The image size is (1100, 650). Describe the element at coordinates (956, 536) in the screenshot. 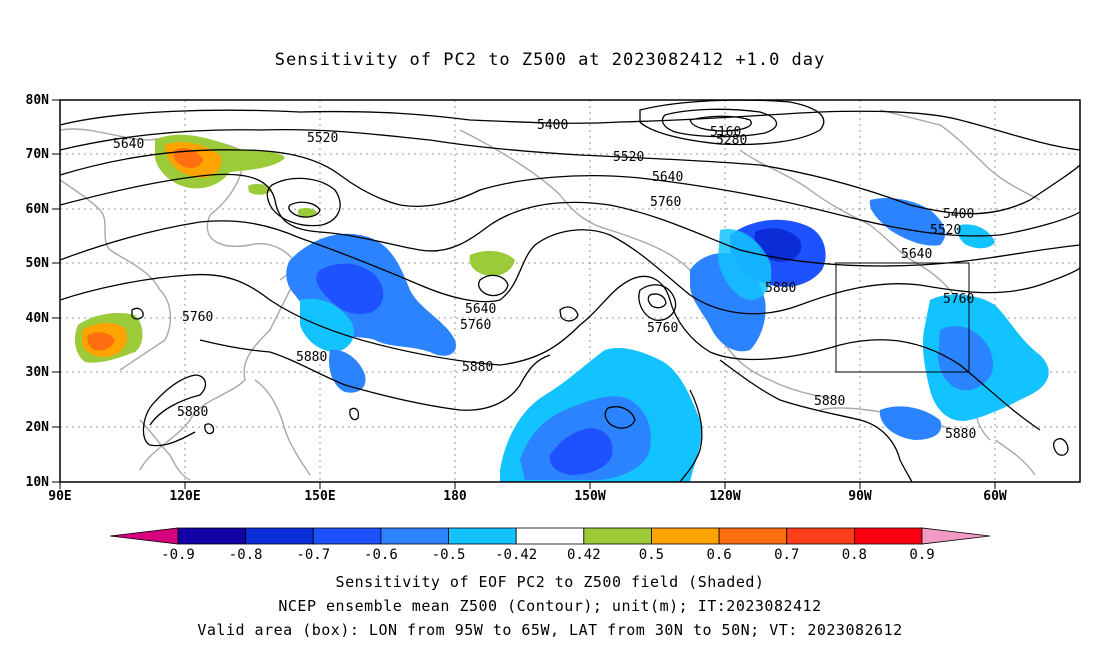

I see `colorbar-triangle-high` at that location.